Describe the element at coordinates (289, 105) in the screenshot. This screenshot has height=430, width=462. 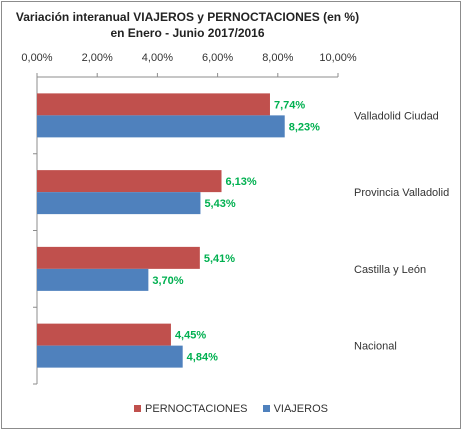
I see `data-label: 7,74%` at that location.